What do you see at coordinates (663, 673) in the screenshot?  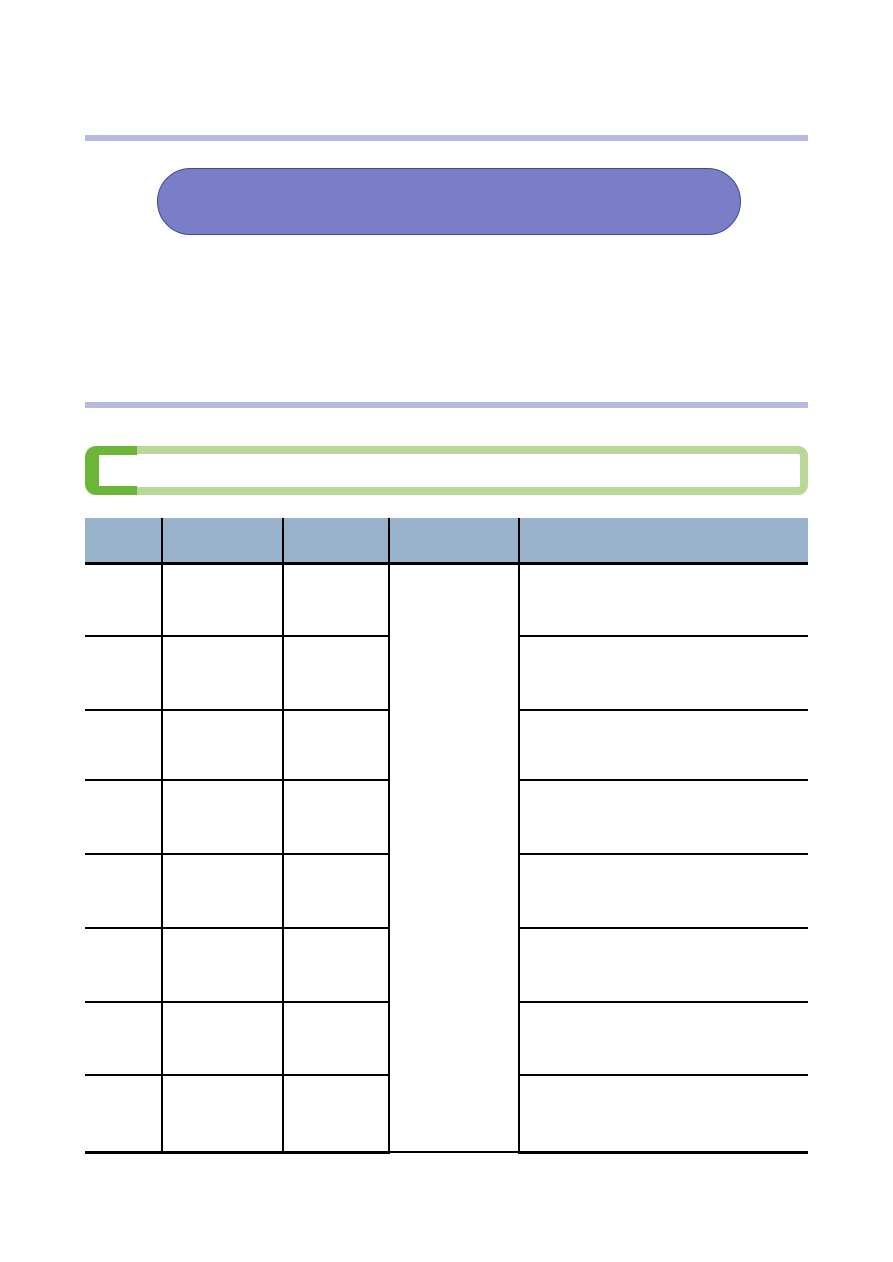 I see `table-cell-r2-c5` at bounding box center [663, 673].